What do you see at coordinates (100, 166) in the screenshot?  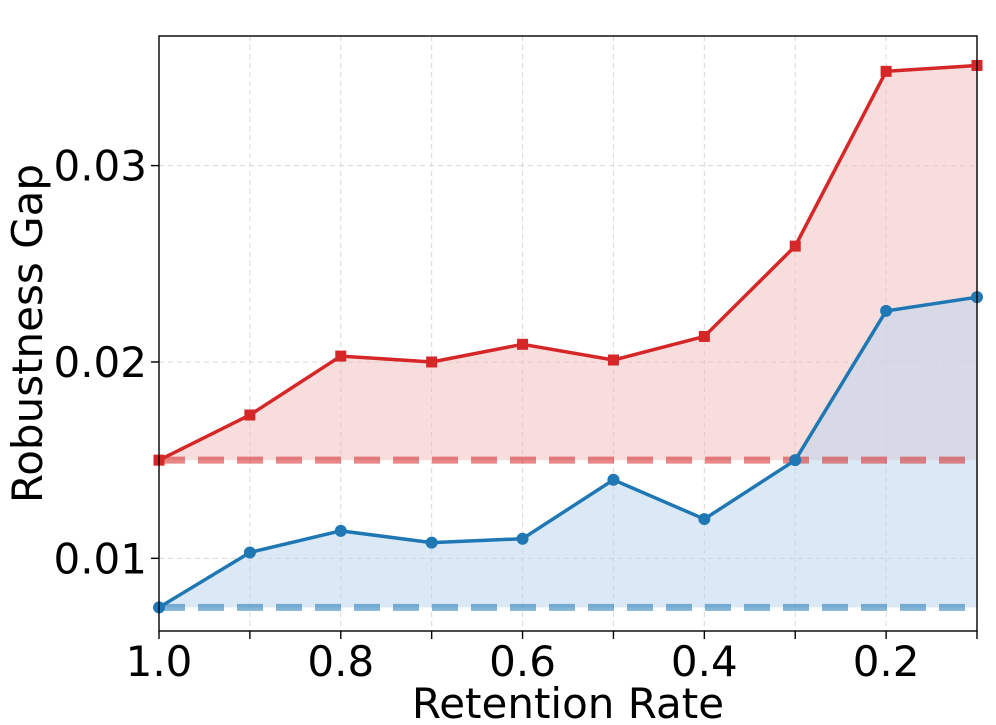 I see `y-tick-label-2: 0.03` at bounding box center [100, 166].